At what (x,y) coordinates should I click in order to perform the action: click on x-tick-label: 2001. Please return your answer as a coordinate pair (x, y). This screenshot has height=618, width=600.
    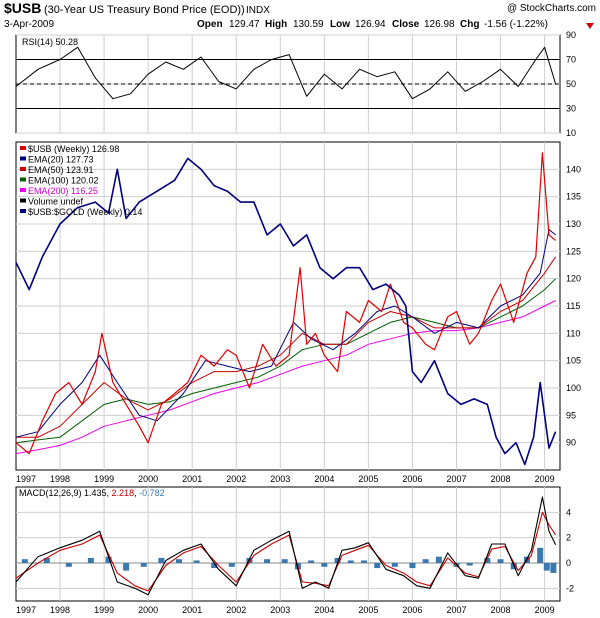
    Looking at the image, I should click on (192, 479).